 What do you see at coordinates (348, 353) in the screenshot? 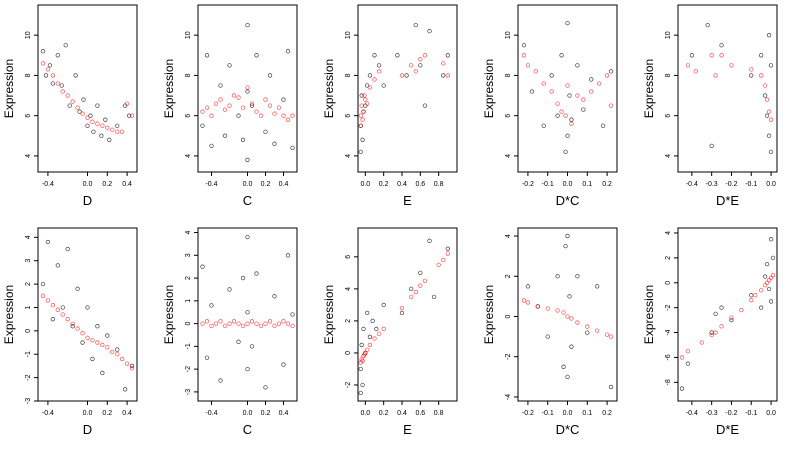
I see `panel-8-ytick-label: 0` at bounding box center [348, 353].